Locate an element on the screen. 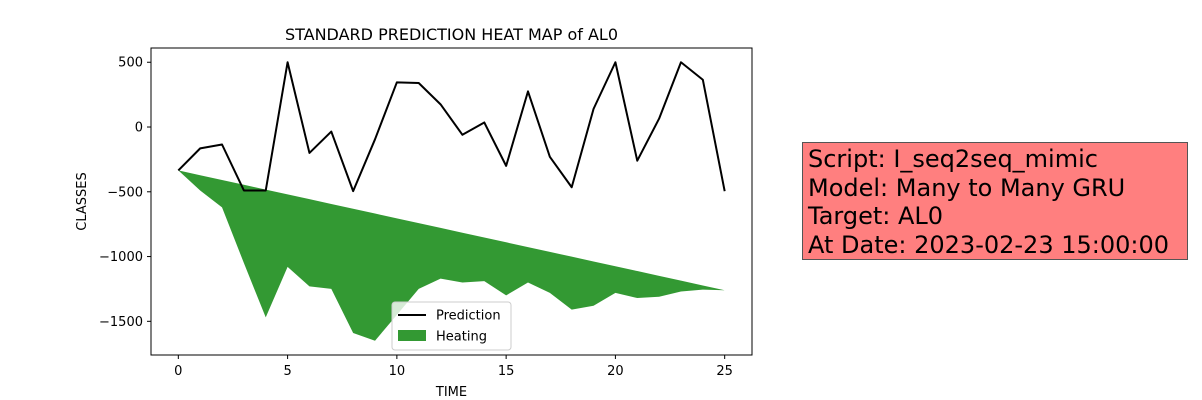 This screenshot has height=400, width=1202. x-tick-label: 5 is located at coordinates (287, 371).